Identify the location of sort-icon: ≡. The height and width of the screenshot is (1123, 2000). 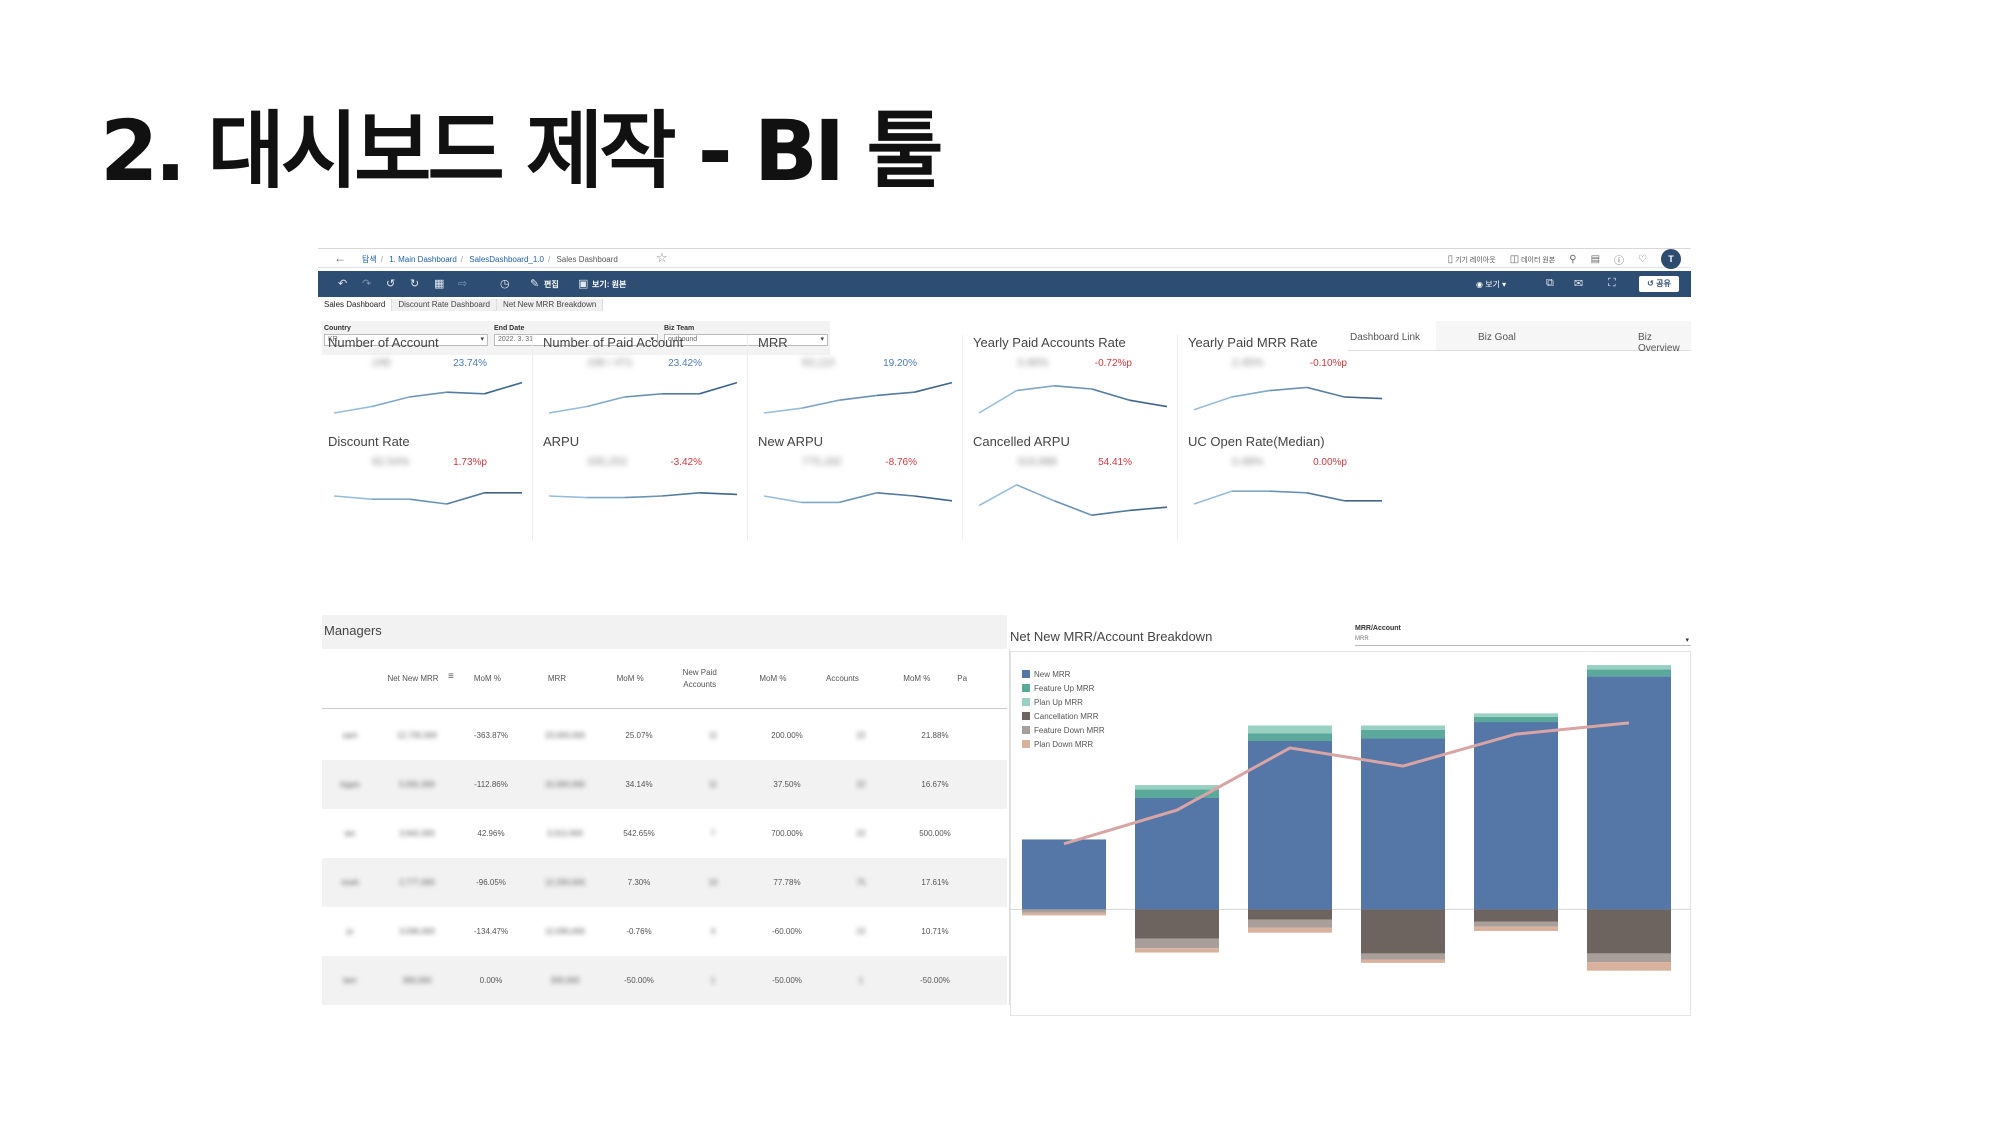
(451, 676).